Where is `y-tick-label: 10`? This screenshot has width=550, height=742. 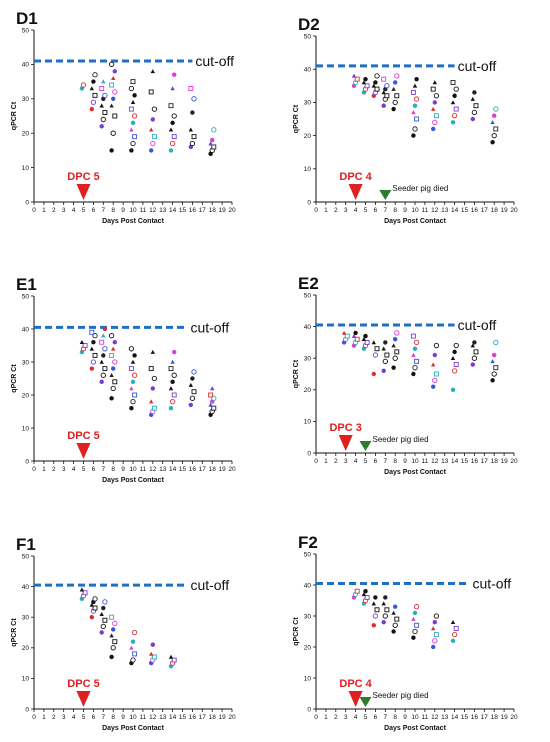
y-tick-label: 10 is located at coordinates (308, 169).